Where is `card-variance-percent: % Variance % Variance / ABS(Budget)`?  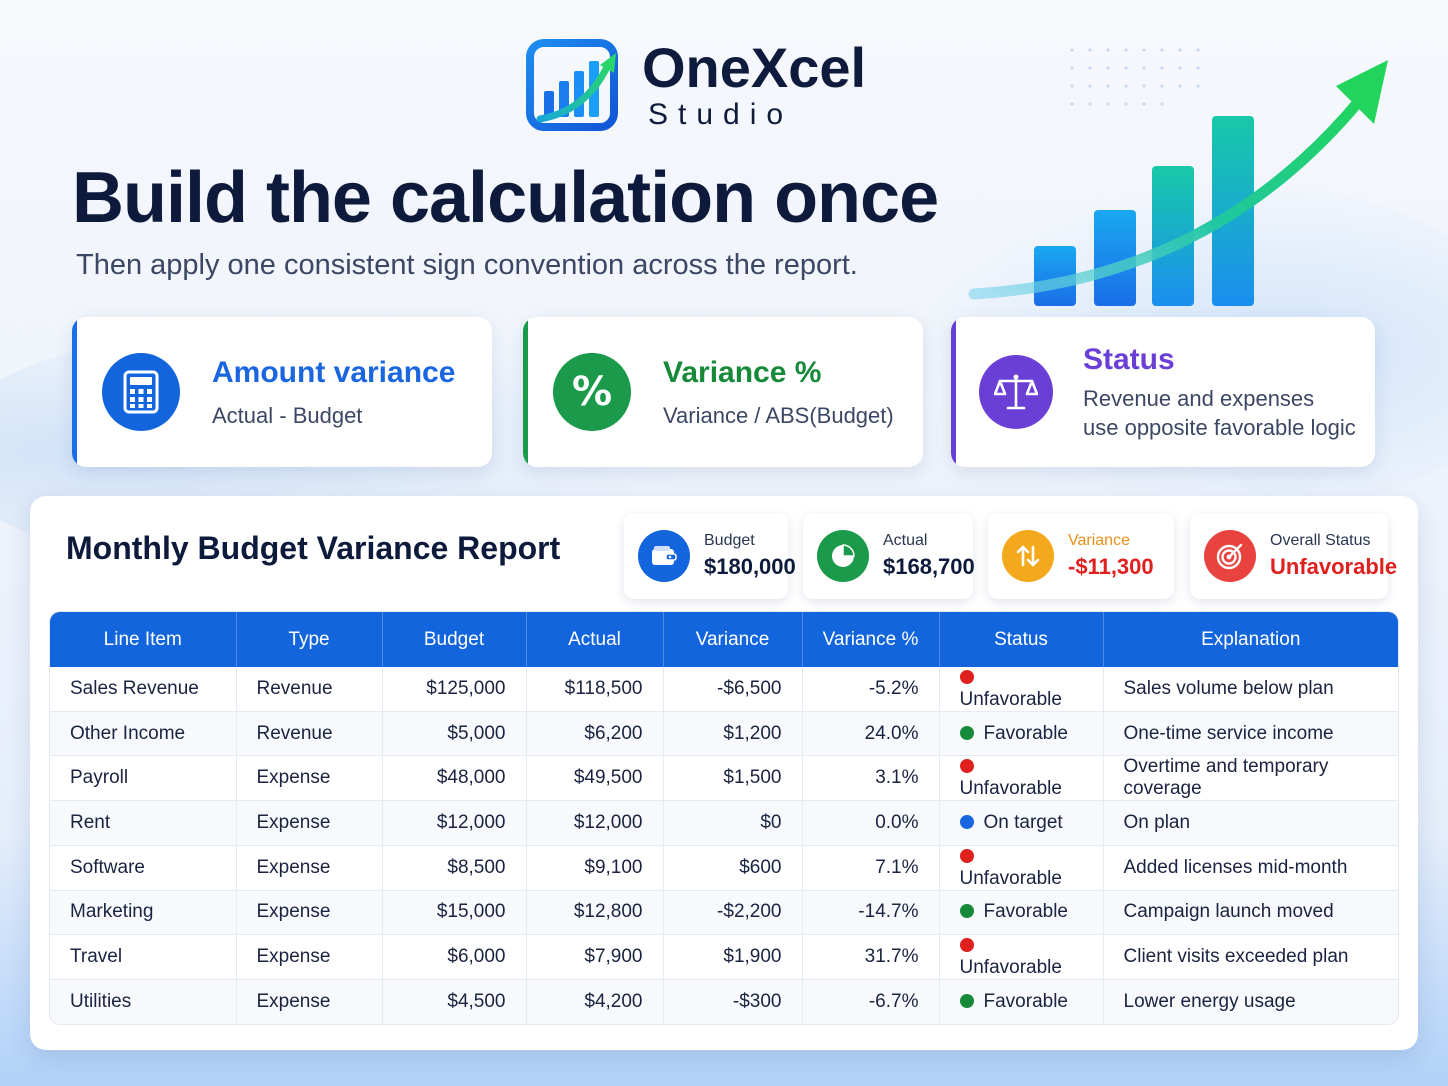
card-variance-percent: % Variance % Variance / ABS(Budget) is located at coordinates (723, 392).